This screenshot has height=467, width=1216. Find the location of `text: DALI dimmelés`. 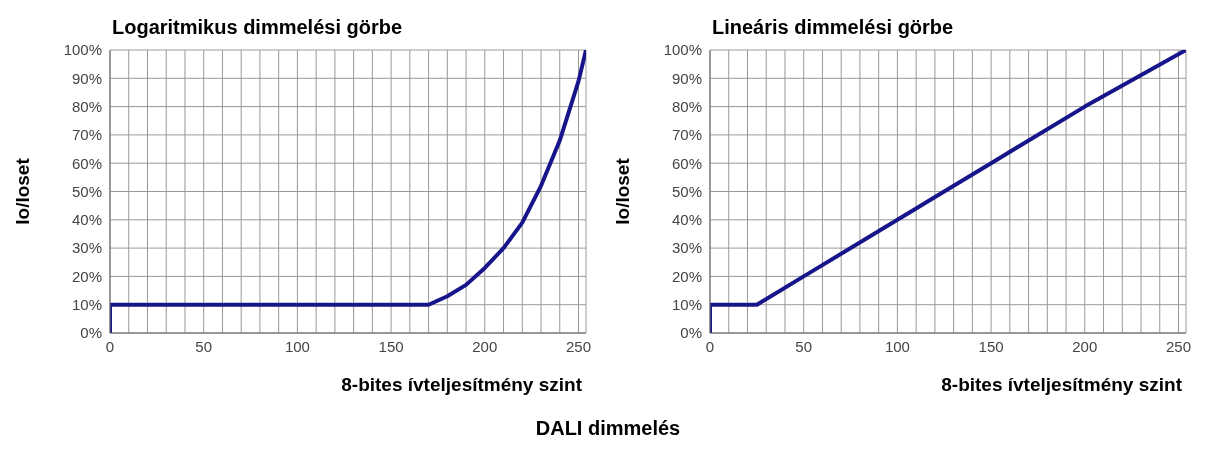

text: DALI dimmelés is located at coordinates (608, 428).